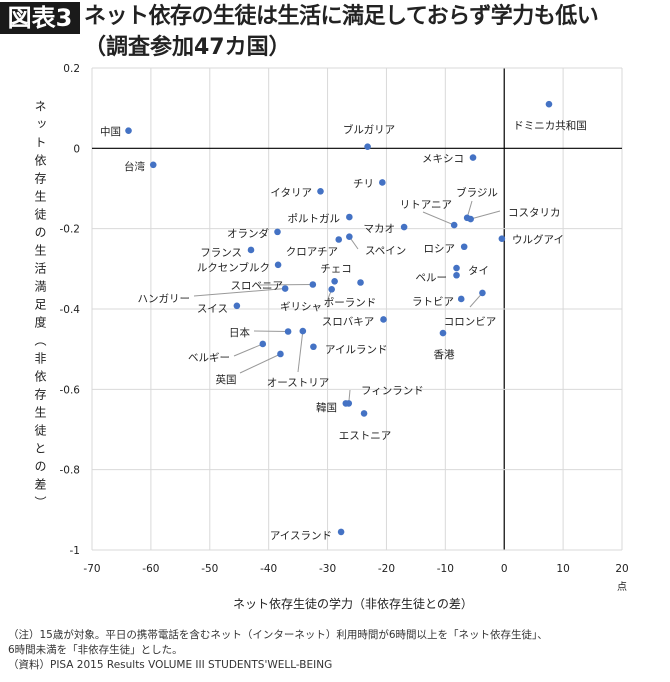 This screenshot has width=670, height=682. I want to click on x-tick-label: 20, so click(621, 569).